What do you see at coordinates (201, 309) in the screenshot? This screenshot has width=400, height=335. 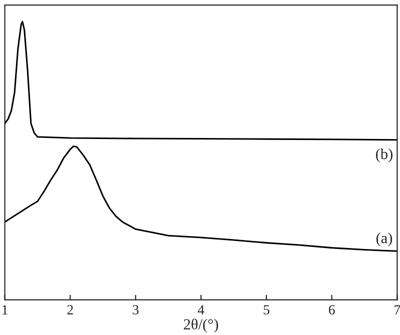 I see `x-tick-label: 4` at bounding box center [201, 309].